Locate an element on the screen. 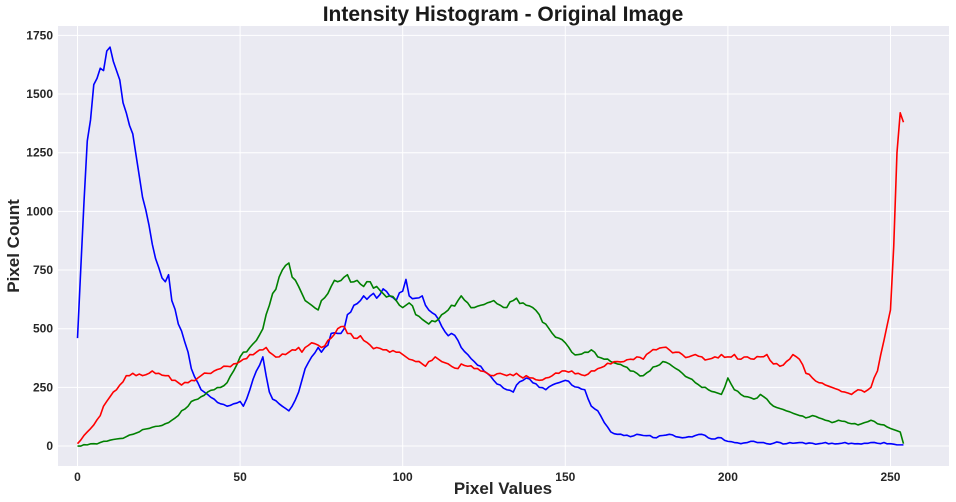 Image resolution: width=956 pixels, height=502 pixels. y-tick-labels: 0 250 500 750 1000 1250 1500 1750 is located at coordinates (39, 240).